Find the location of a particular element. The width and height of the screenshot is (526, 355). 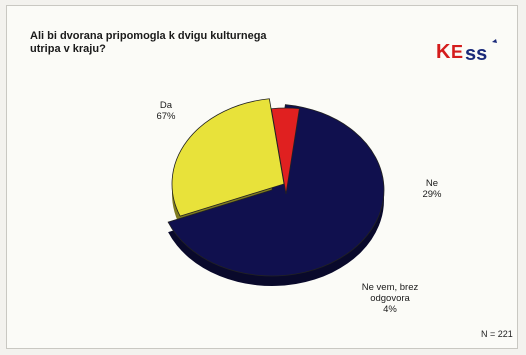

logo-accent is located at coordinates (494, 41).